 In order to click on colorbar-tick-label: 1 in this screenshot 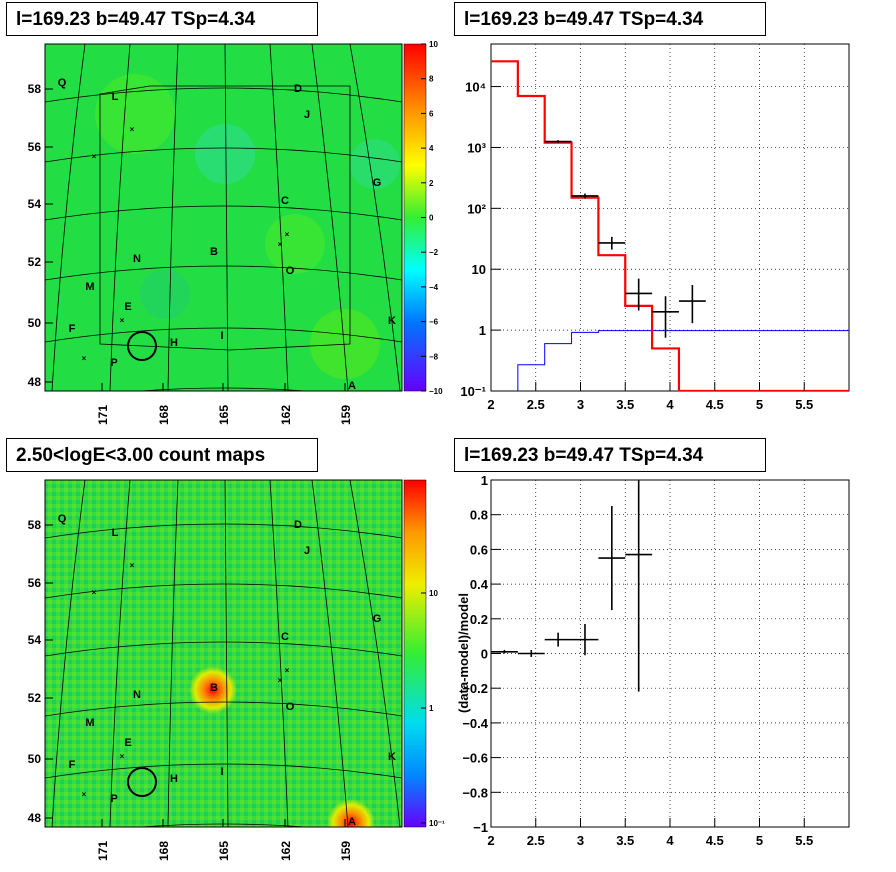, I will do `click(431, 708)`.